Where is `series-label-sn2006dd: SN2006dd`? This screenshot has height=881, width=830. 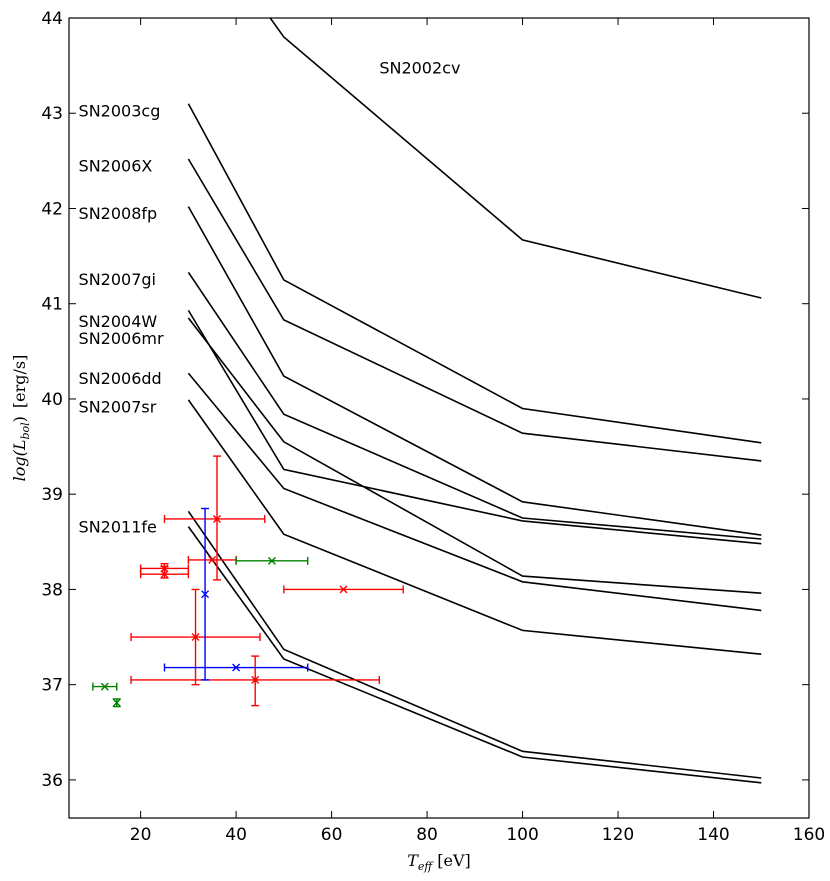 series-label-sn2006dd: SN2006dd is located at coordinates (120, 378).